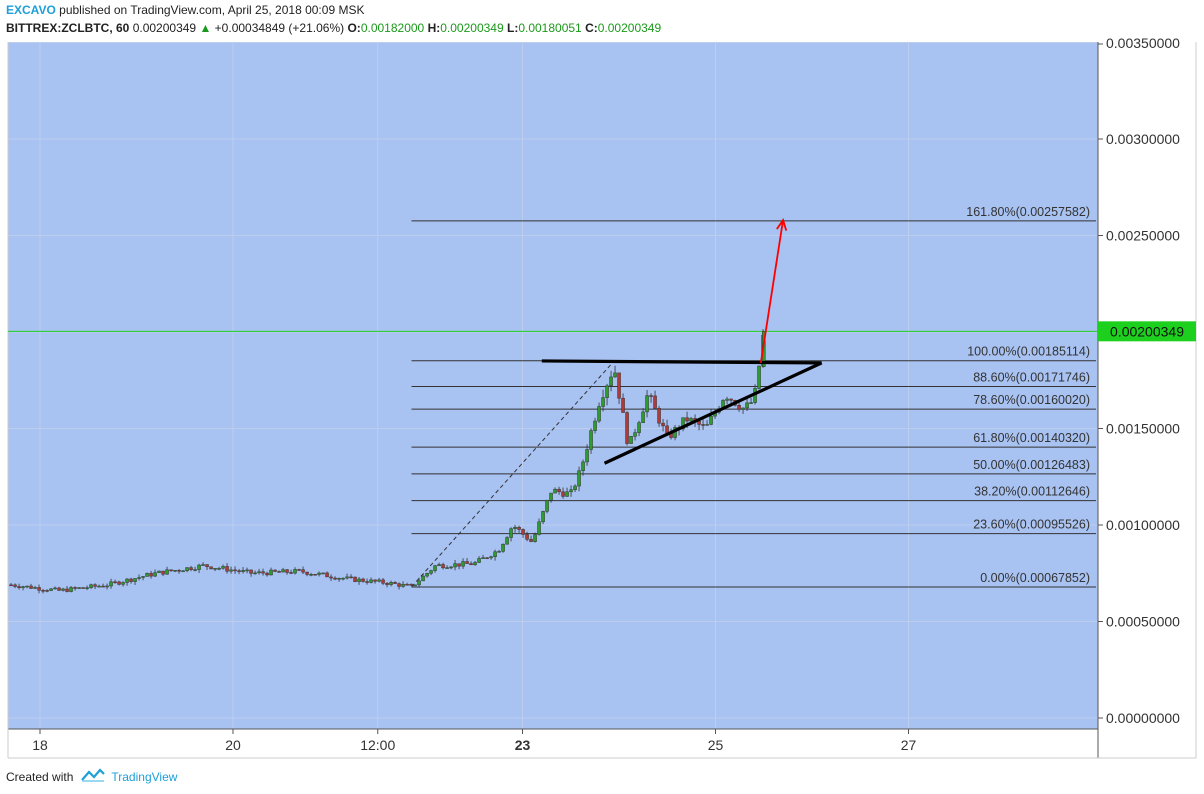 The image size is (1204, 794). I want to click on open-label: O:, so click(354, 28).